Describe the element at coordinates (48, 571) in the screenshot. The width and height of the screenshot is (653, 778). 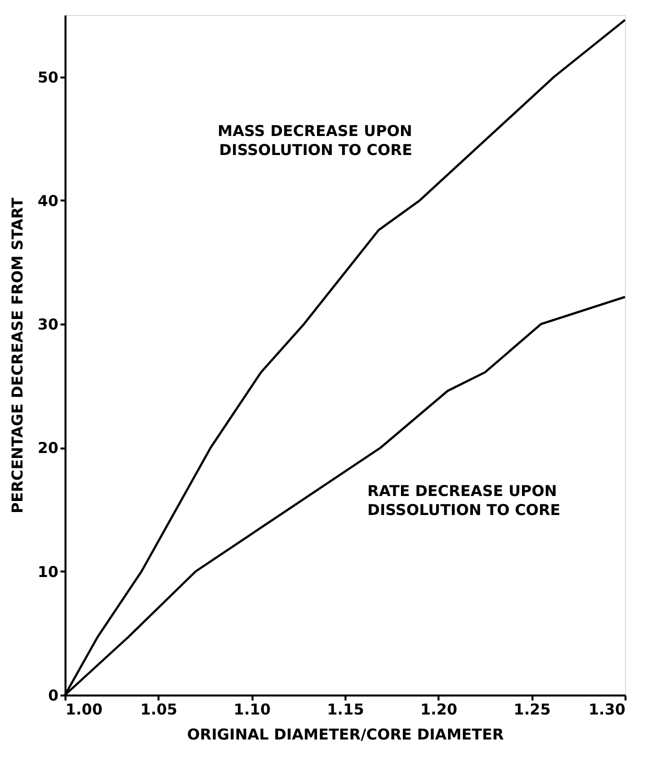
I see `y-tick-label: 10` at that location.